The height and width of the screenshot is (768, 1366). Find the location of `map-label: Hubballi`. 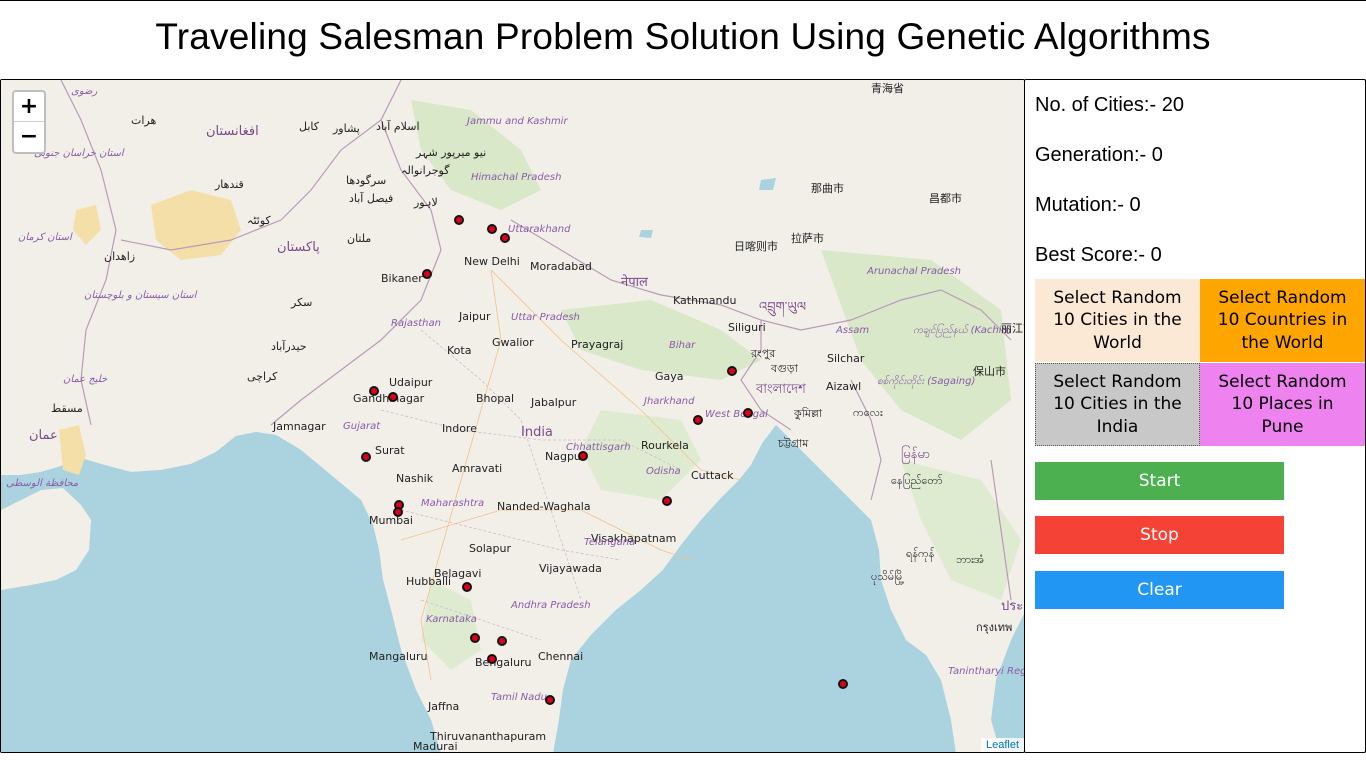

map-label: Hubballi is located at coordinates (429, 581).